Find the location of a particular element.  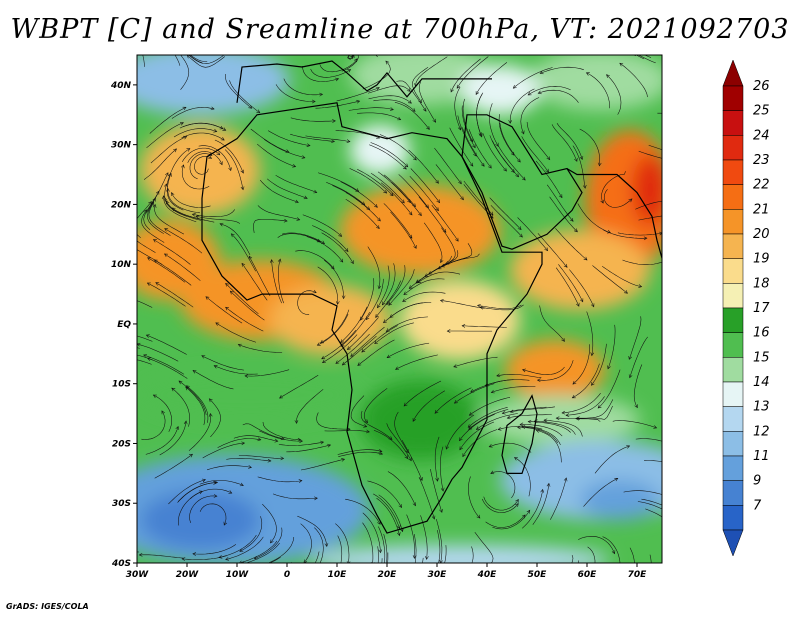

lat-tick-label: 10S is located at coordinates (121, 385).